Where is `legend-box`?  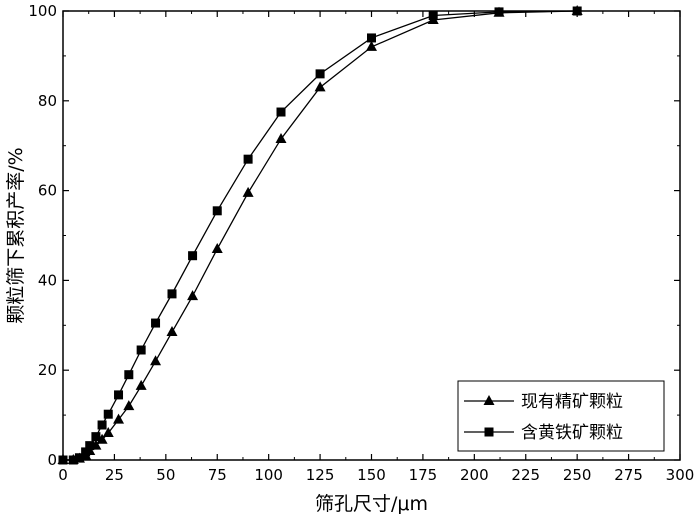
legend-box is located at coordinates (561, 416).